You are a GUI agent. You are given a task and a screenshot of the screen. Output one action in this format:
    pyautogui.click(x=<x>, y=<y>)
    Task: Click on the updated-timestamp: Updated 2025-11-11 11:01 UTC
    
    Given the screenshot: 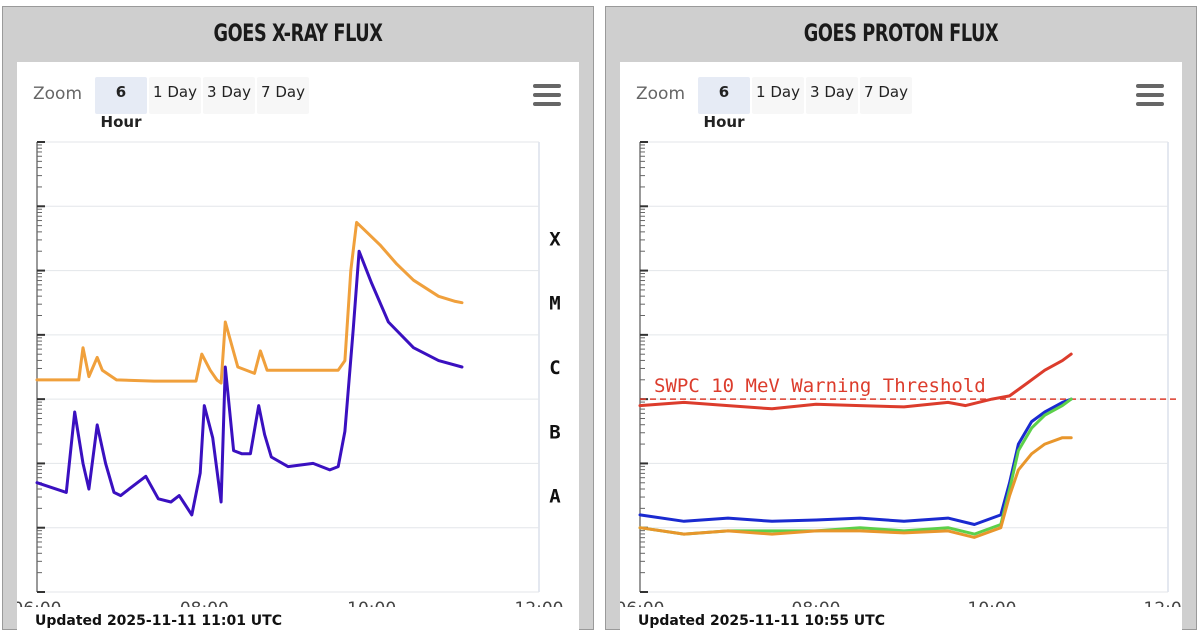 What is the action you would take?
    pyautogui.click(x=158, y=621)
    